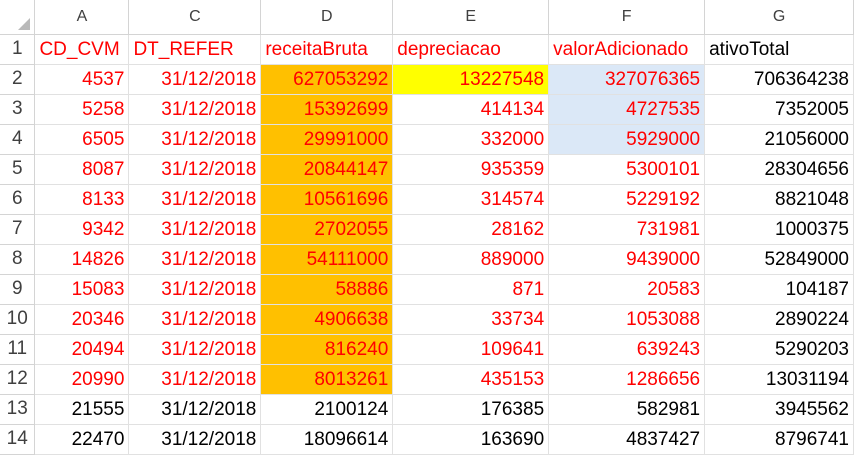  What do you see at coordinates (627, 229) in the screenshot?
I see `cell: 731981` at bounding box center [627, 229].